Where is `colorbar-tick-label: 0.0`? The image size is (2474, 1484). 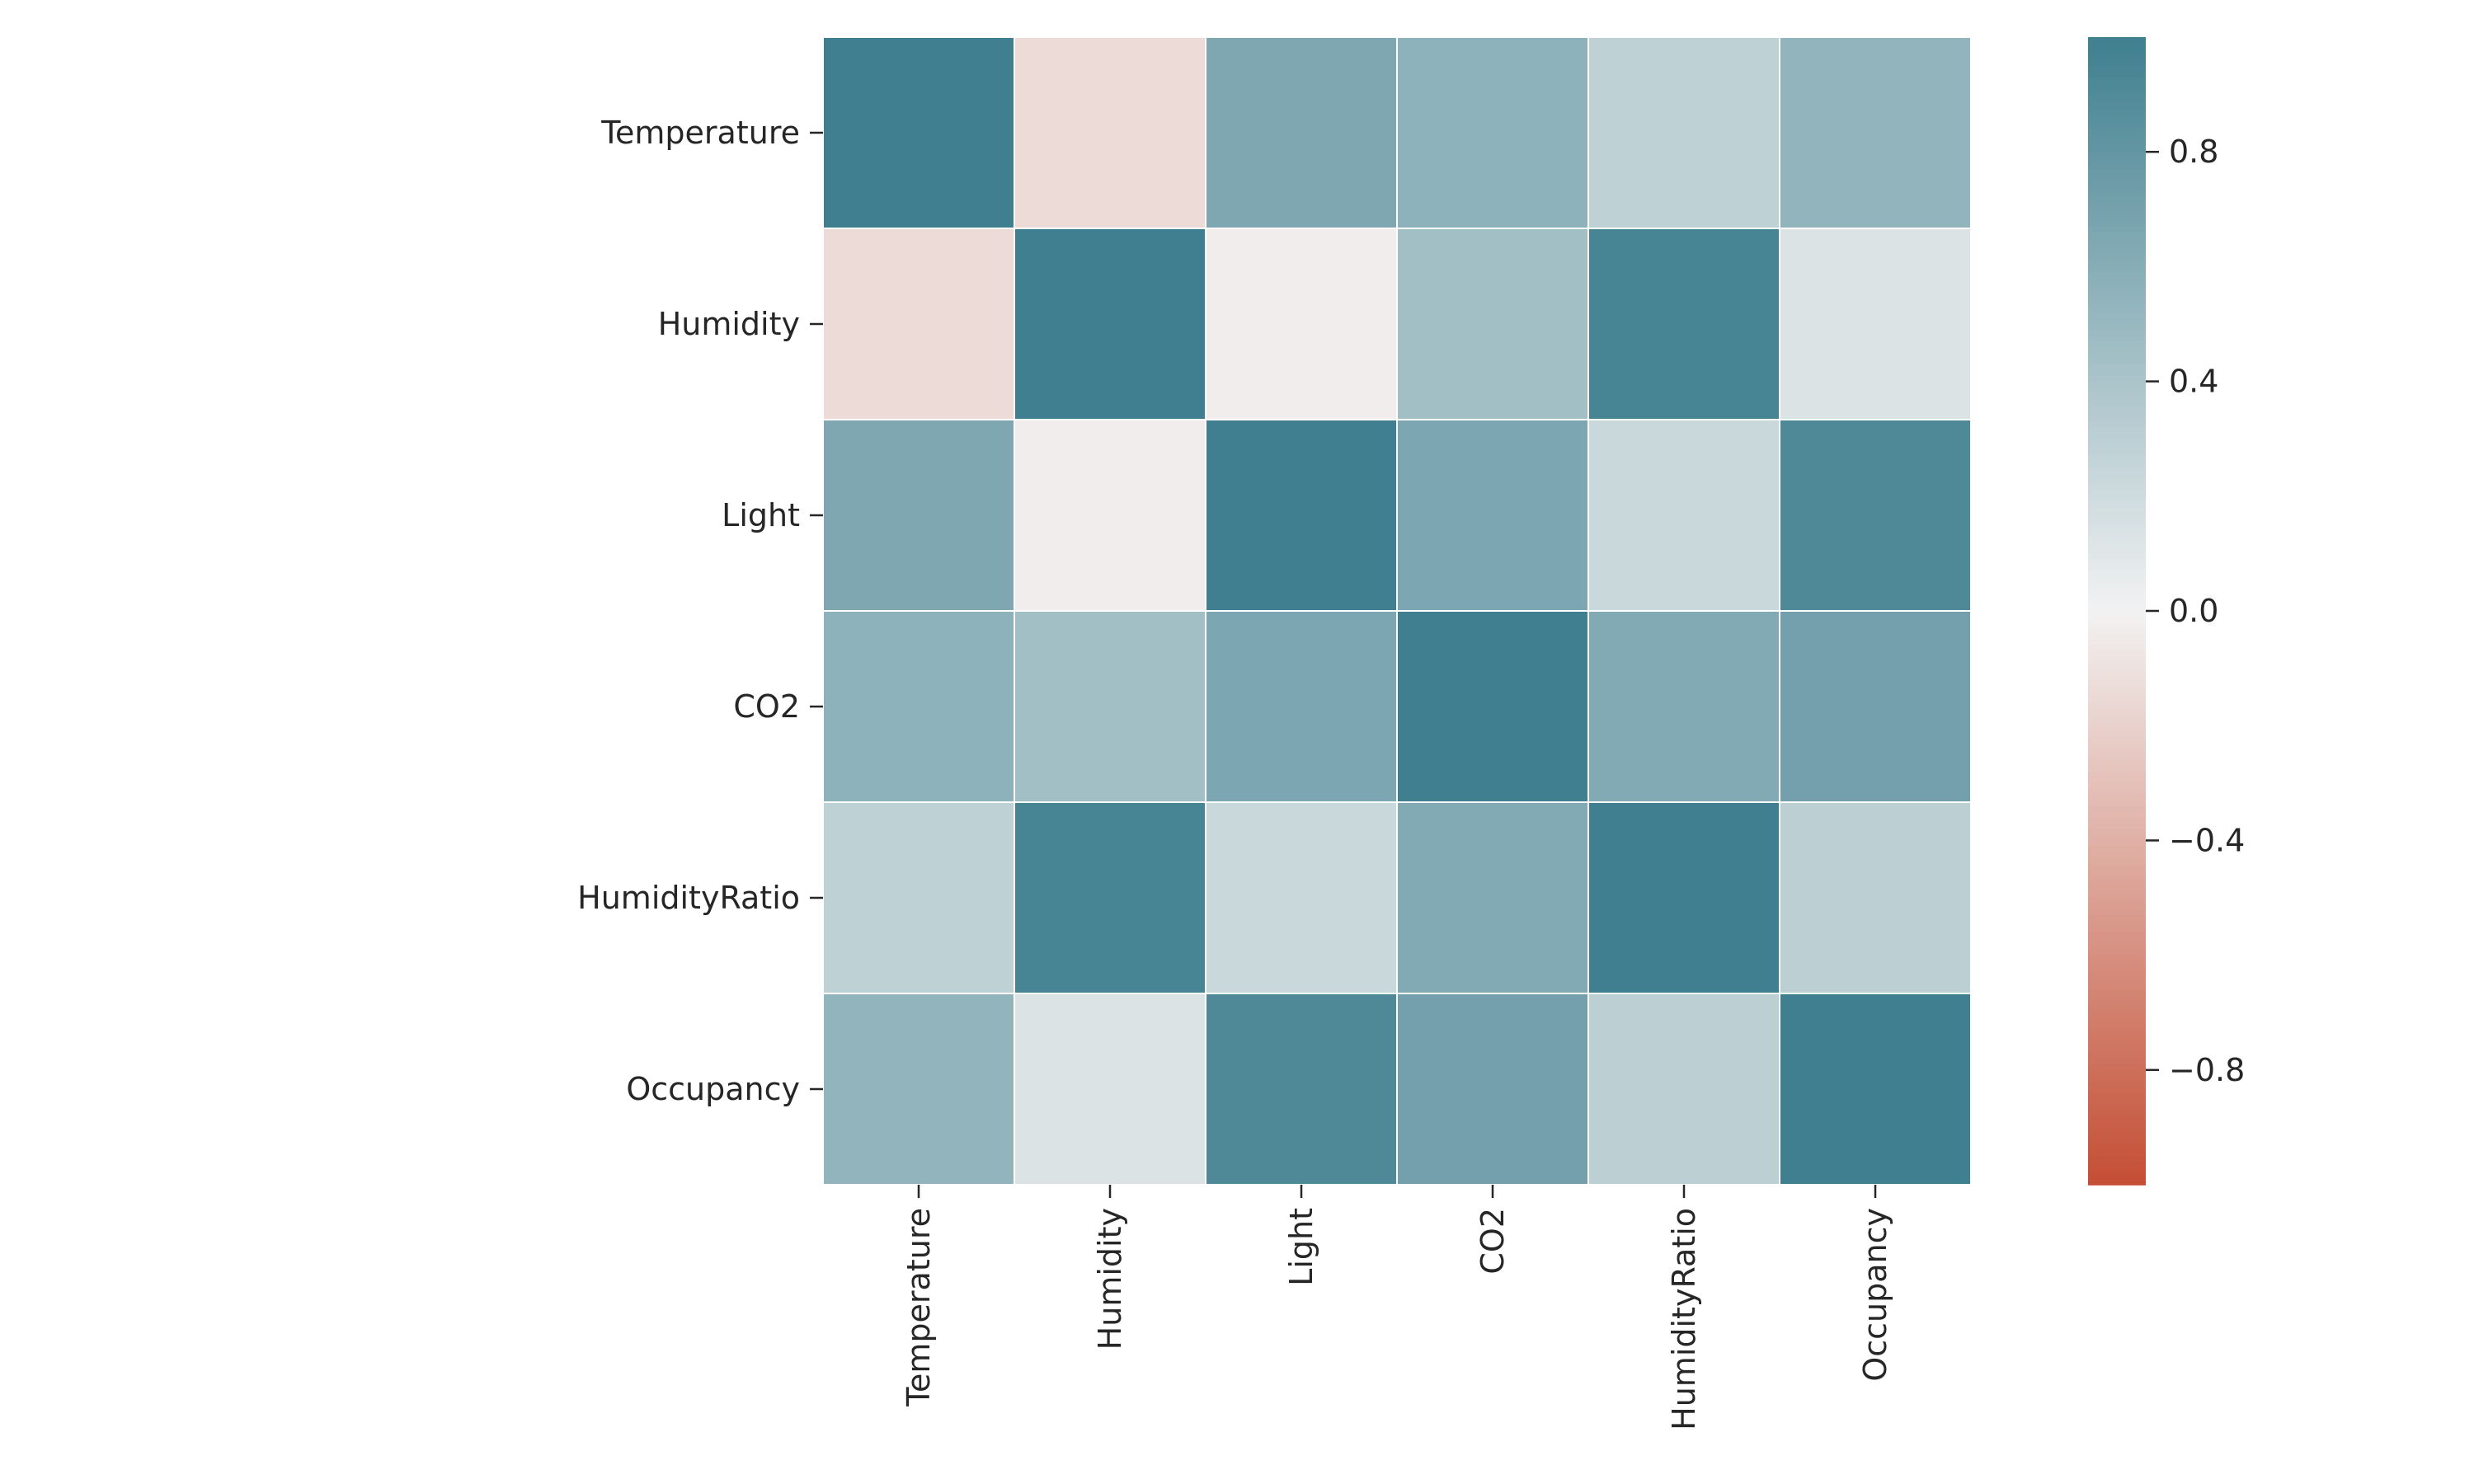 colorbar-tick-label: 0.0 is located at coordinates (2193, 611).